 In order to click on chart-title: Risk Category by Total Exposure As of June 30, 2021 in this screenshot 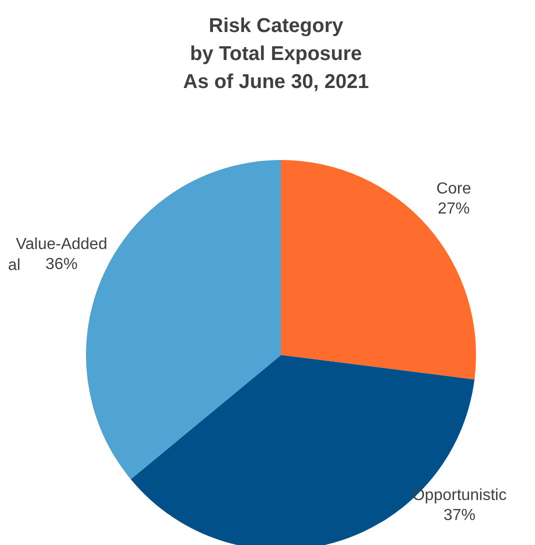, I will do `click(276, 54)`.